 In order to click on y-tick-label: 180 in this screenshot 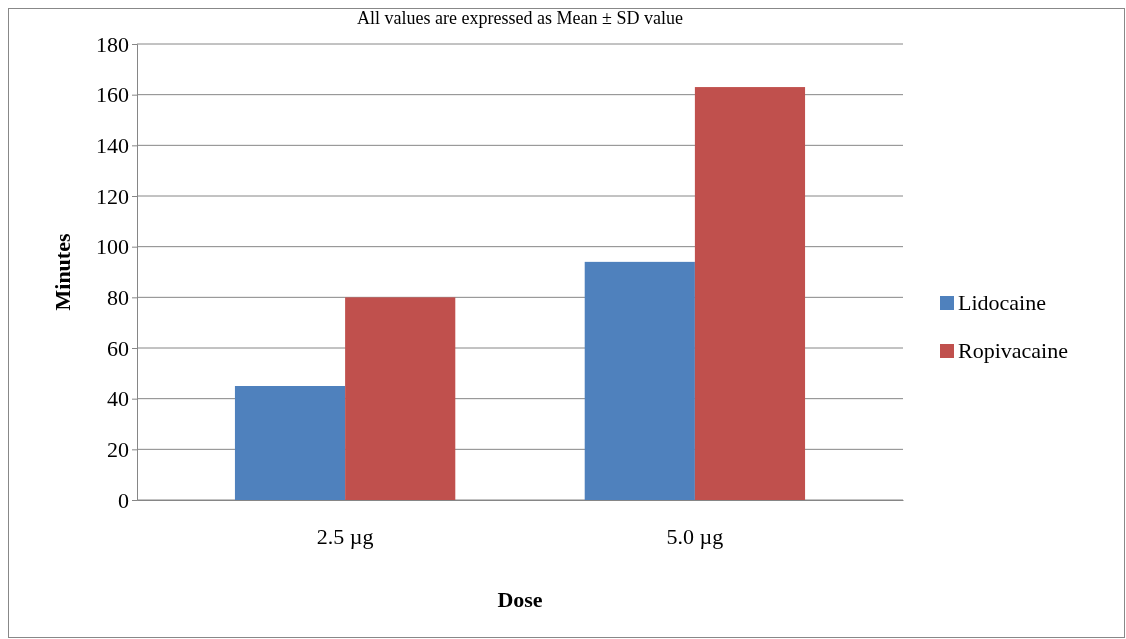, I will do `click(112, 44)`.